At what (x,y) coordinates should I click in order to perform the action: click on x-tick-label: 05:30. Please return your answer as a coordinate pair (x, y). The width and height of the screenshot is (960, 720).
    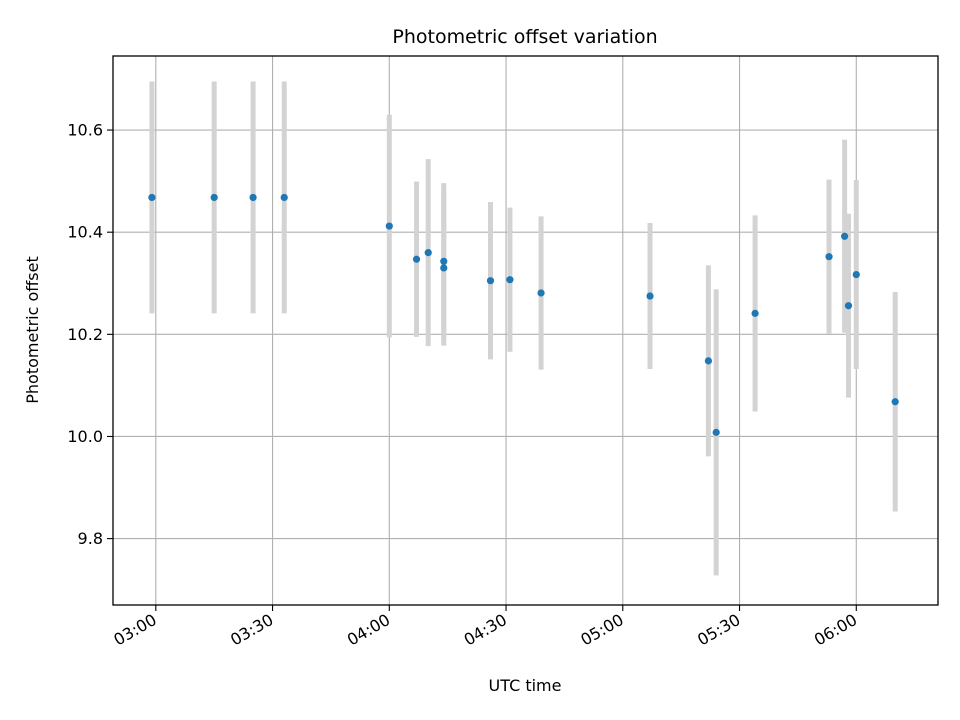
    Looking at the image, I should click on (718, 630).